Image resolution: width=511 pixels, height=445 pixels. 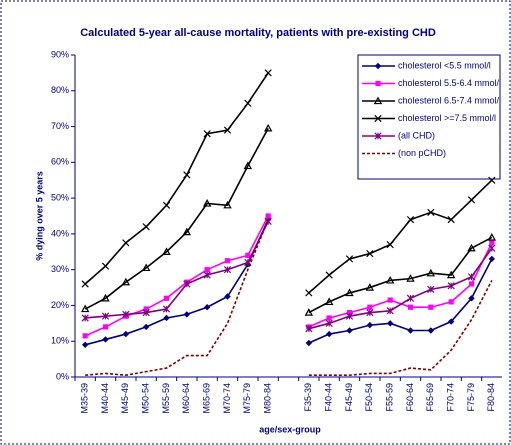 I want to click on y-tick-label: 60%, so click(x=60, y=162).